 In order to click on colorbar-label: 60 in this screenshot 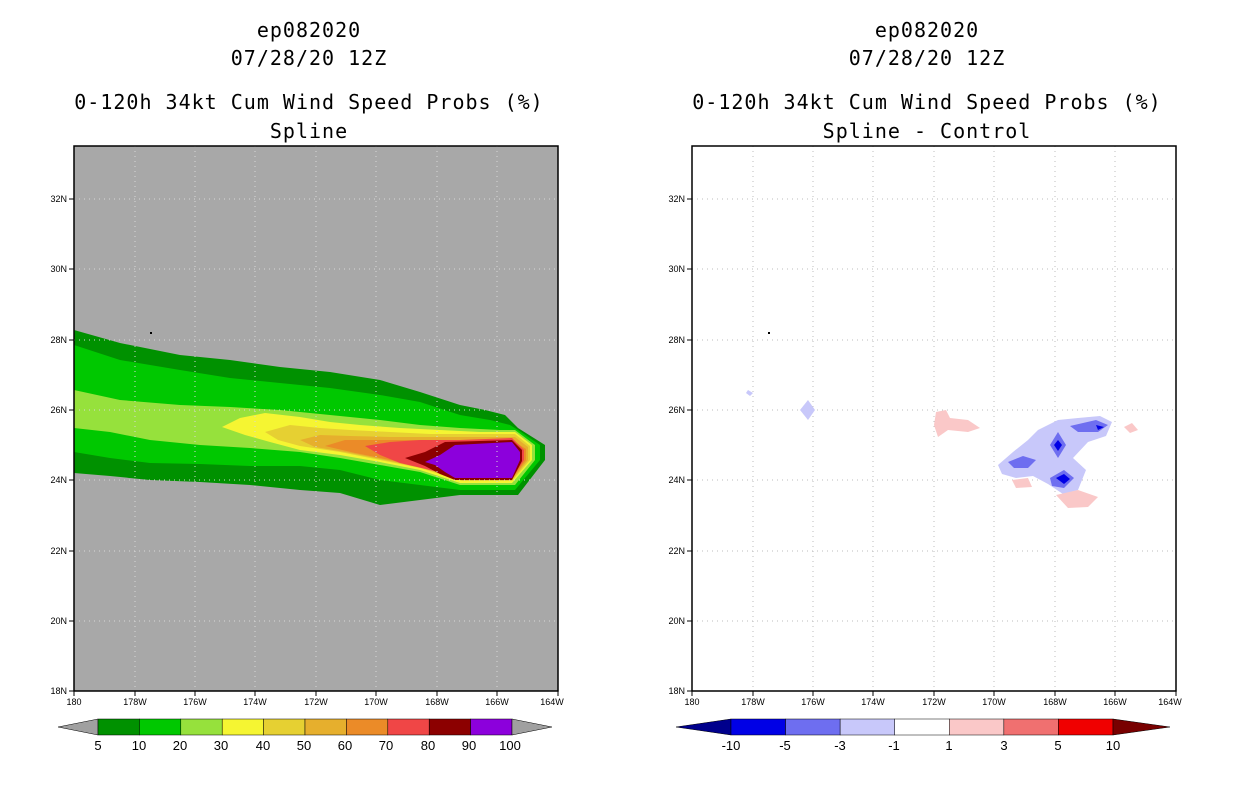, I will do `click(345, 745)`.